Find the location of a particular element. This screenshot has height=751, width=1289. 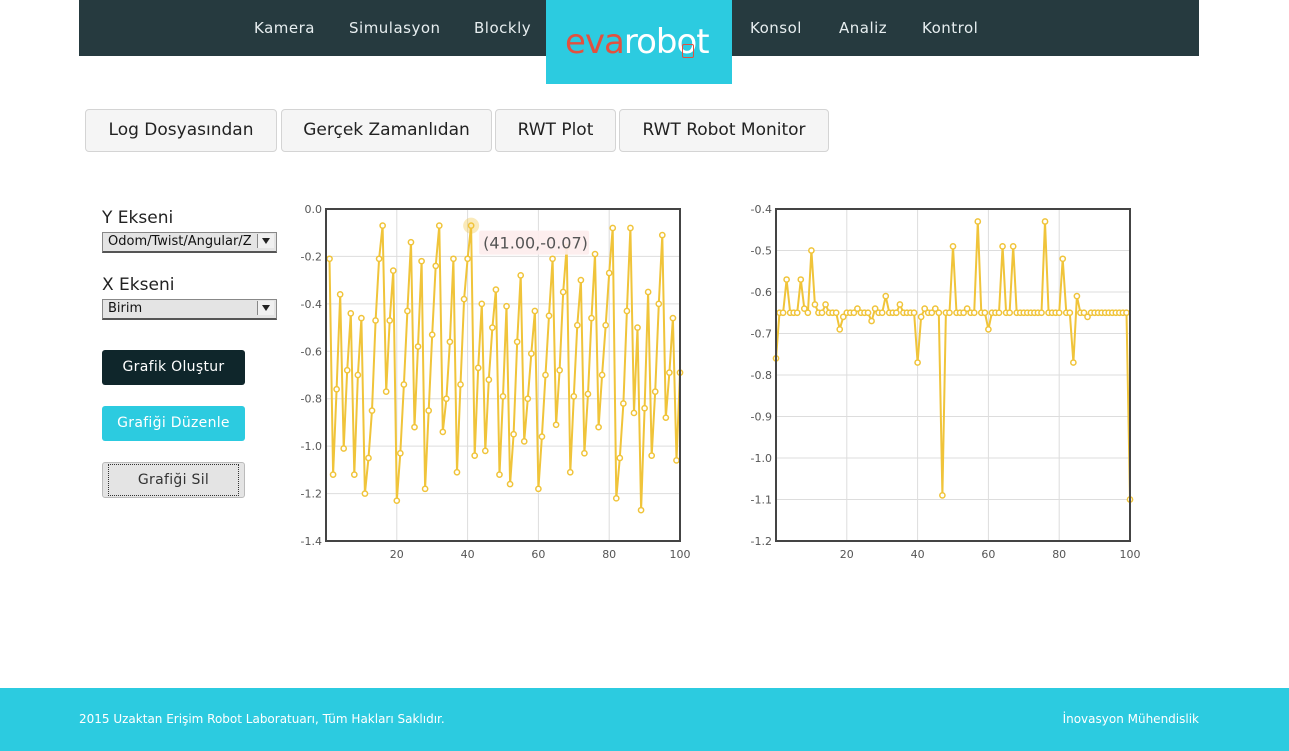

x-axis-label: X Ekseni is located at coordinates (138, 285).